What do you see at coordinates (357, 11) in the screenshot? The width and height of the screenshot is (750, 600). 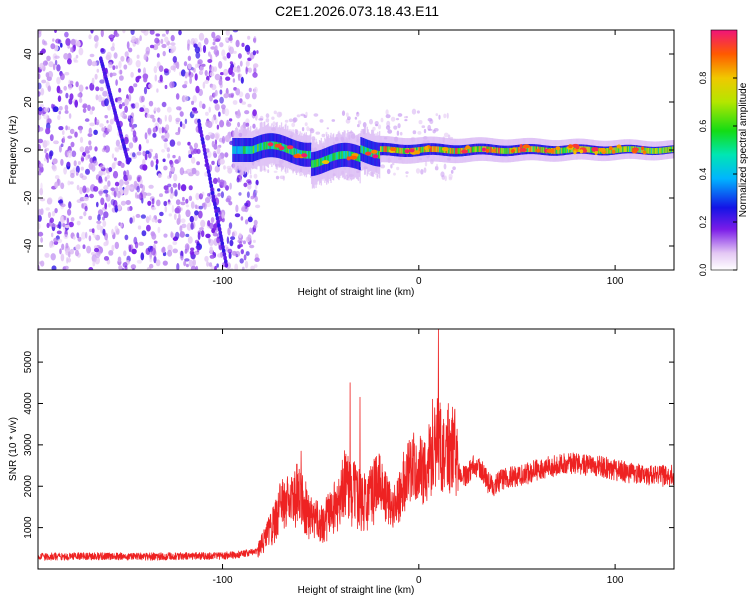 I see `figure-title: C2E1.2026.073.18.43.E11` at bounding box center [357, 11].